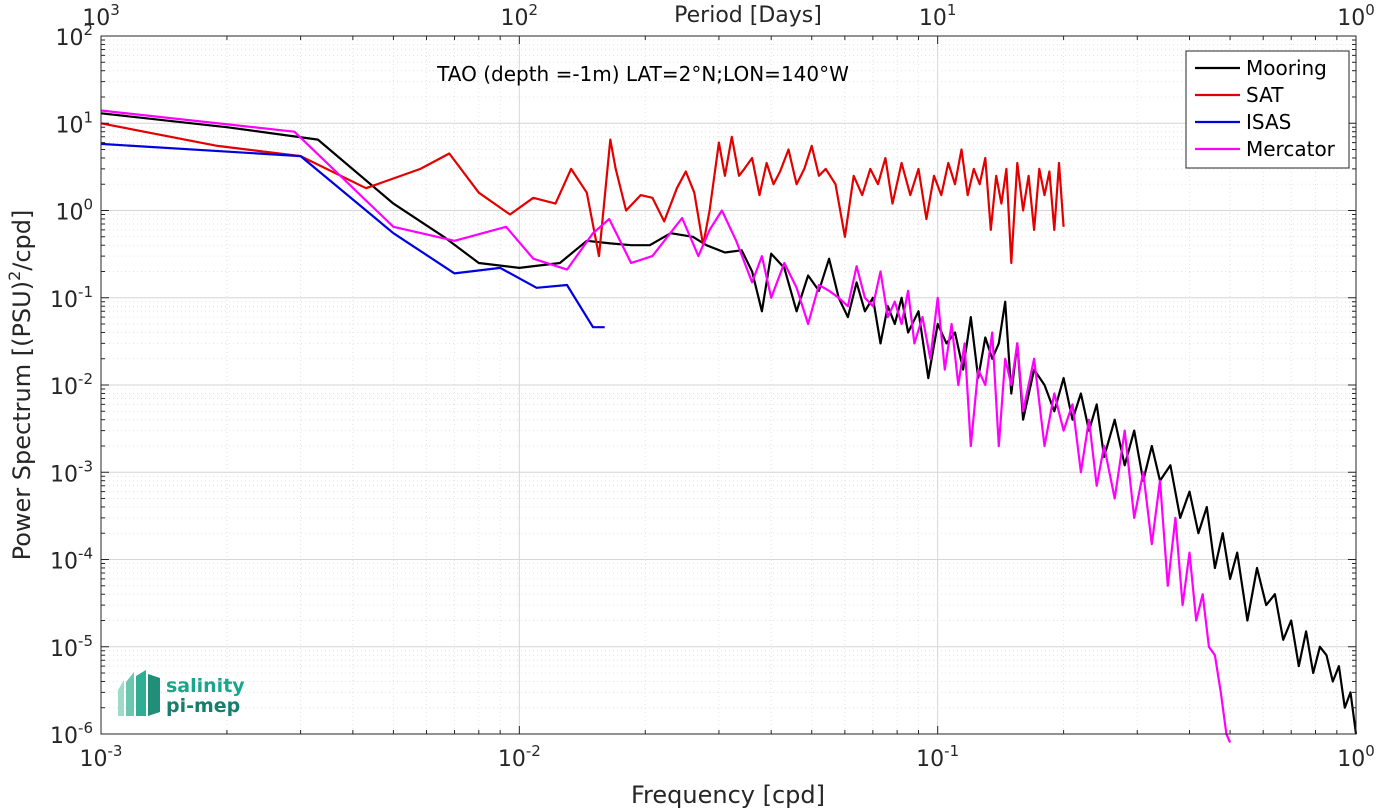 Image resolution: width=1383 pixels, height=809 pixels. Describe the element at coordinates (1291, 149) in the screenshot. I see `legend-label-mercator: Mercator` at that location.